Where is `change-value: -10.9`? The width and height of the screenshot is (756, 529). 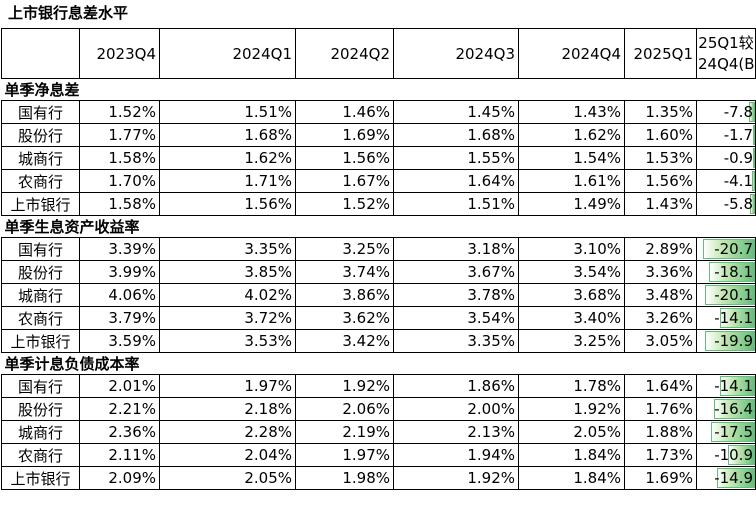
change-value: -10.9 is located at coordinates (733, 455).